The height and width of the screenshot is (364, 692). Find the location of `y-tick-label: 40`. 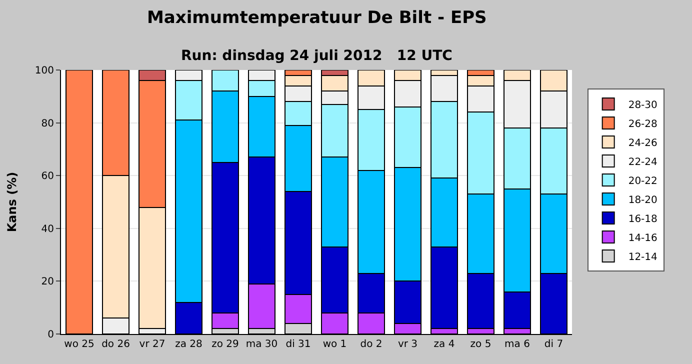

y-tick-label: 40 is located at coordinates (47, 229).